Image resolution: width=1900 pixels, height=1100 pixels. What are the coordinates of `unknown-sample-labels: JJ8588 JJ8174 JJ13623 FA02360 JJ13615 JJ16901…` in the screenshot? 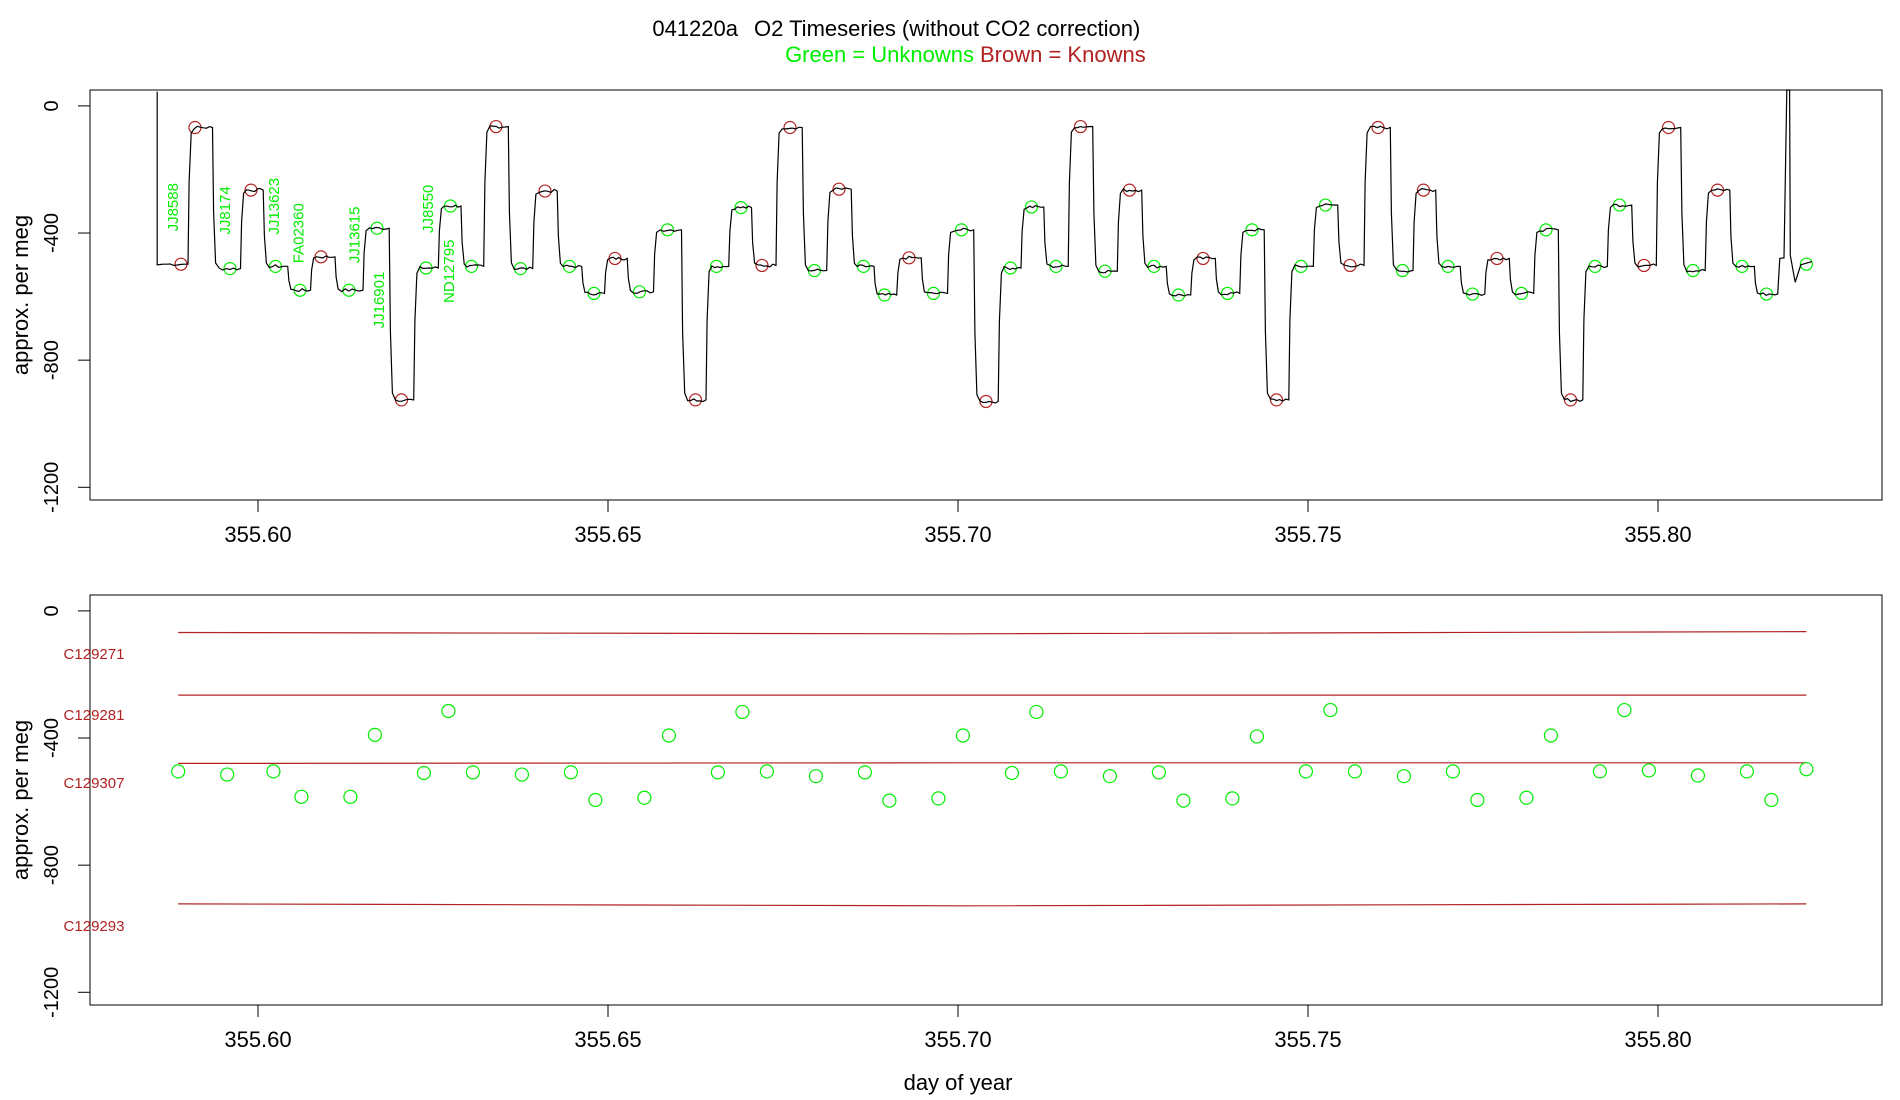 It's located at (311, 253).